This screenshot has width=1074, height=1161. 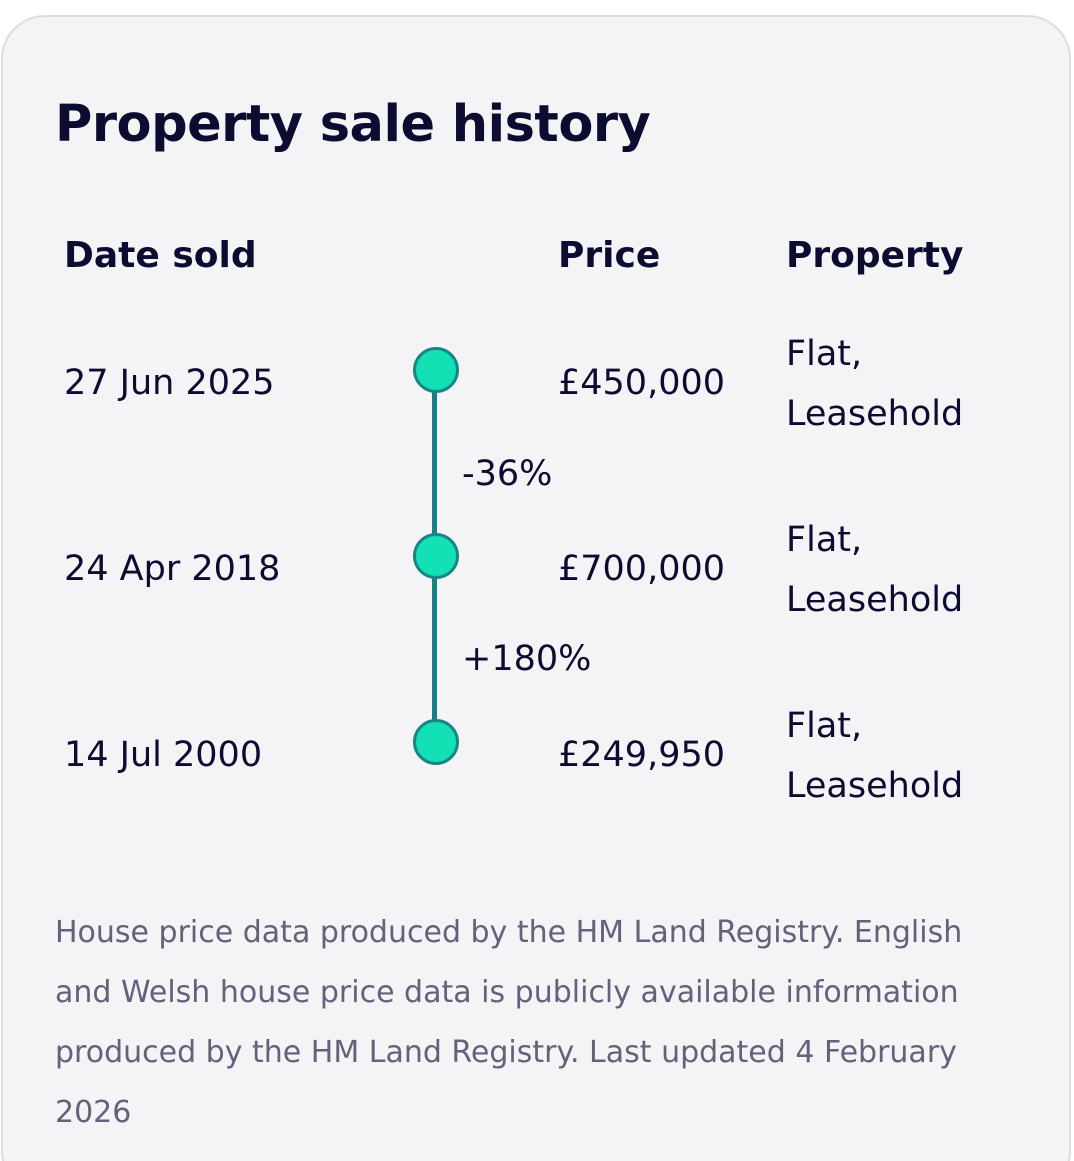 What do you see at coordinates (642, 755) in the screenshot?
I see `sale-price: £249,950` at bounding box center [642, 755].